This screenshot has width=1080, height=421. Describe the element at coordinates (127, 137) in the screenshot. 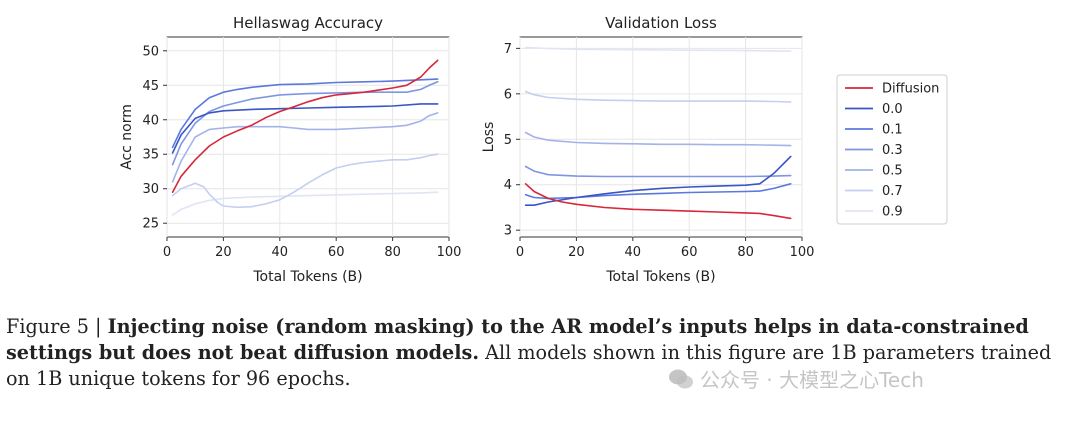

I see `y-axis-label: Acc norm` at that location.